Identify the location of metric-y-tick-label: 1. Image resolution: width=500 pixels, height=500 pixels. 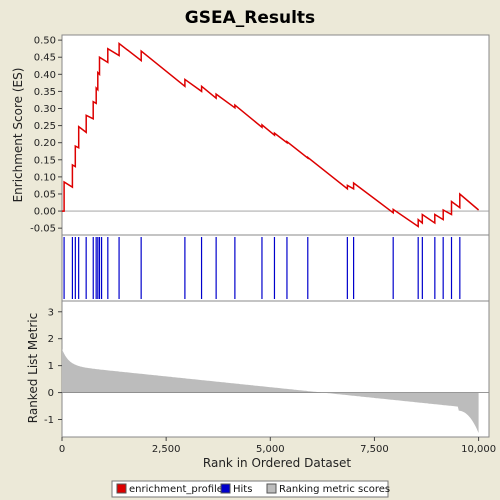
(51, 366).